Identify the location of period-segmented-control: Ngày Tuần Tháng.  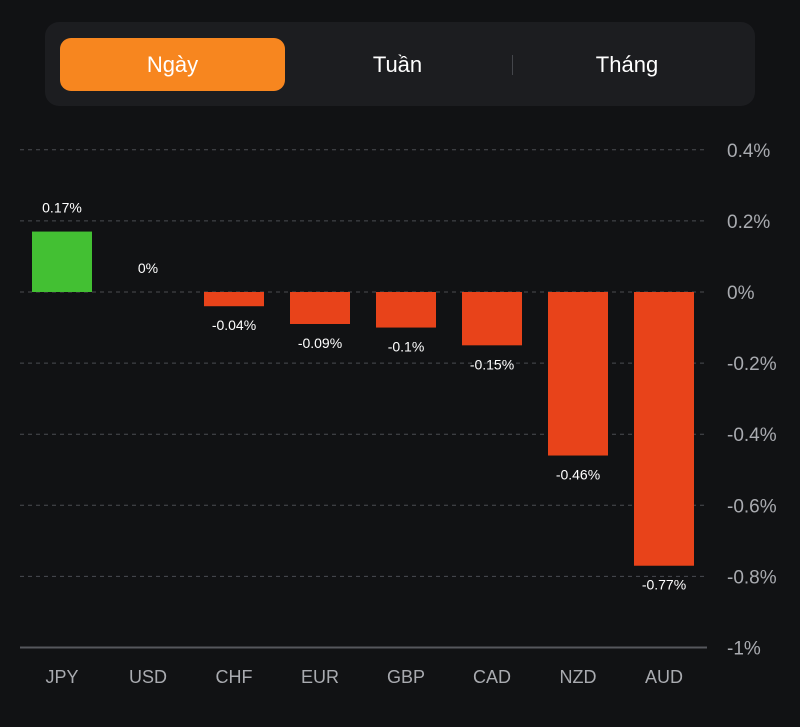
(400, 64).